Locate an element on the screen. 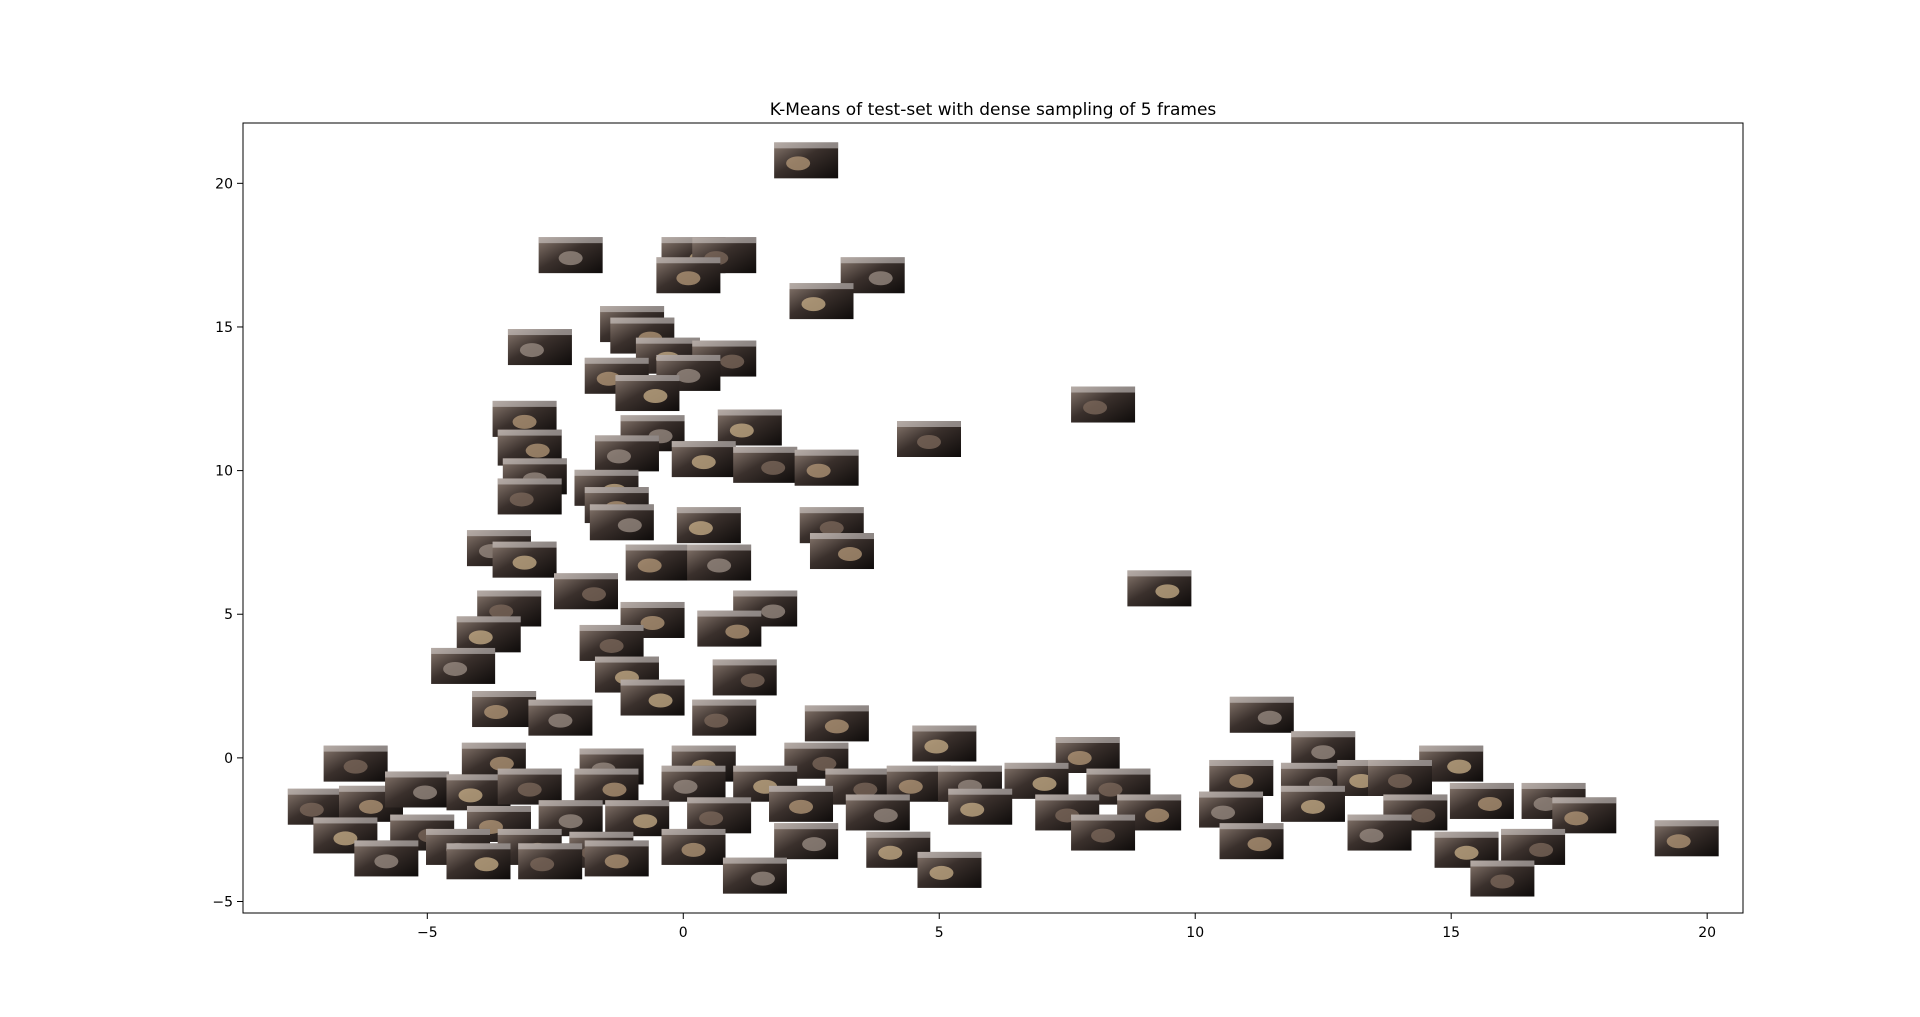  x-tick-label: 0 is located at coordinates (683, 933).